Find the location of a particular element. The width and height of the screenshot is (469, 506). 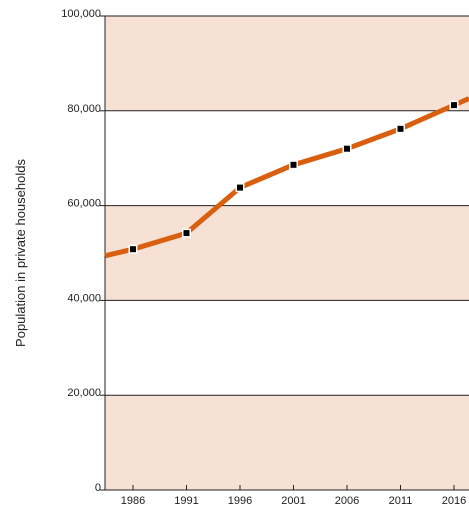

x-tick-label: 1996 is located at coordinates (240, 500).